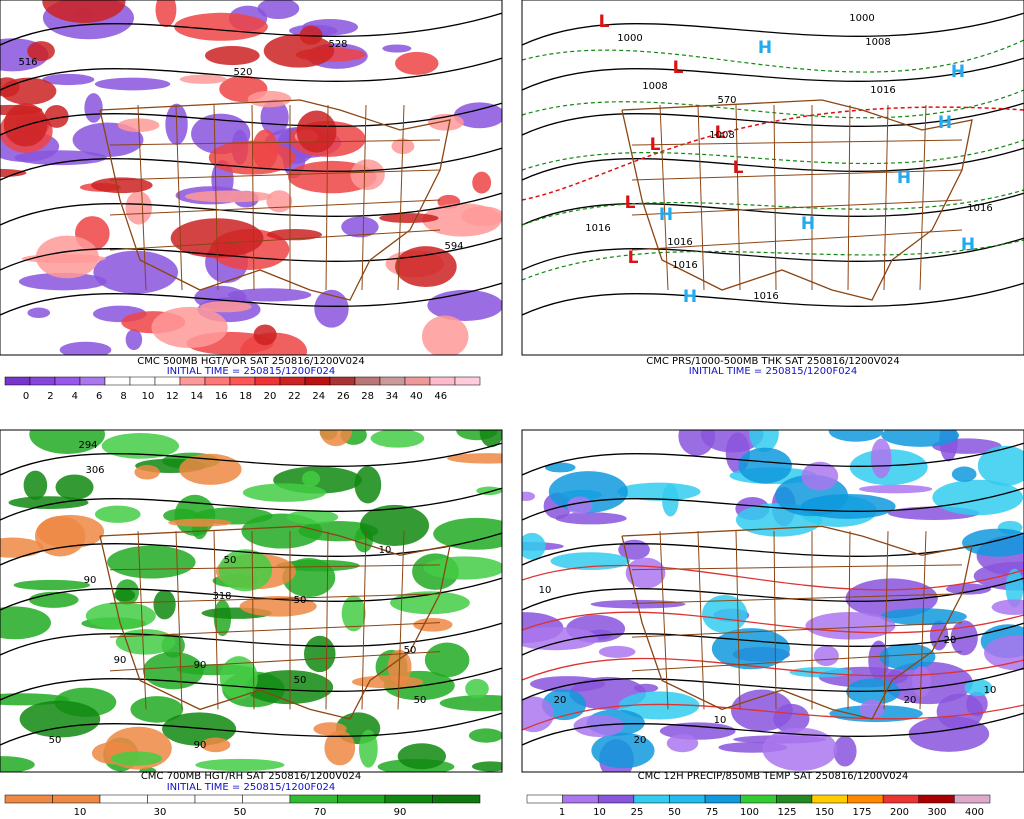  Describe the element at coordinates (242, 72) in the screenshot. I see `map-label: 520` at that location.